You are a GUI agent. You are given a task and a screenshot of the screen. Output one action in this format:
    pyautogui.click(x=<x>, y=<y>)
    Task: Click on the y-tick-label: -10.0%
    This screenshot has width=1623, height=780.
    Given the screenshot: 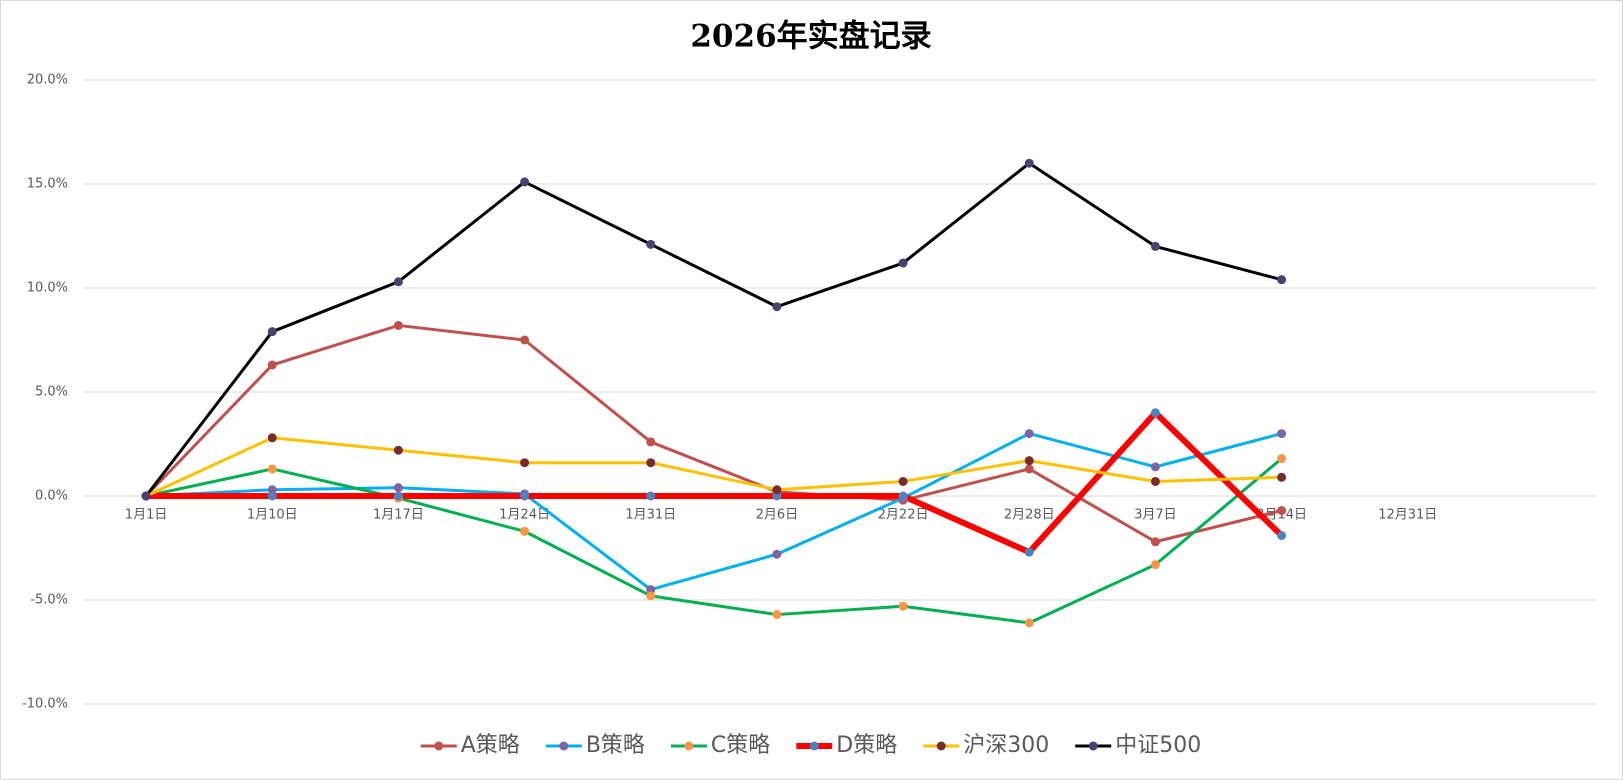 What is the action you would take?
    pyautogui.click(x=45, y=704)
    